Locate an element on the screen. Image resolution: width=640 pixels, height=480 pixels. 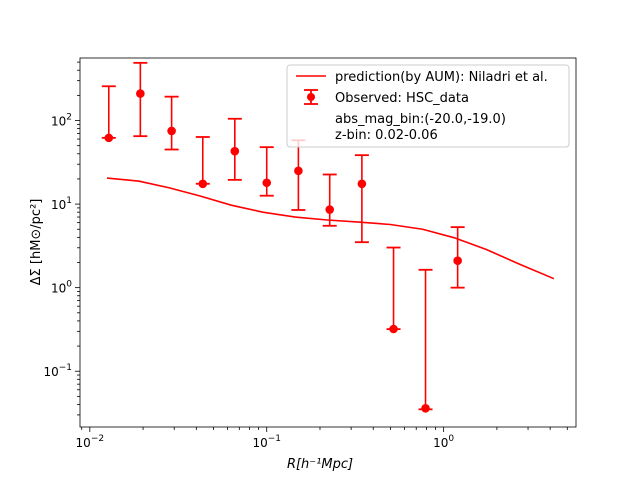
x-tick-label-1: 10⁻¹ is located at coordinates (266, 442).